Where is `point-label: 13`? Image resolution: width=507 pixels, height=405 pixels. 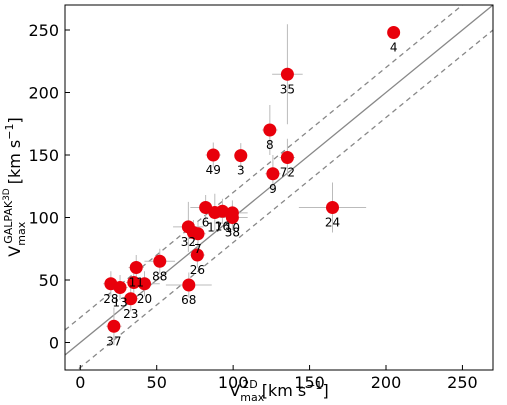 point-label: 13 is located at coordinates (119, 303).